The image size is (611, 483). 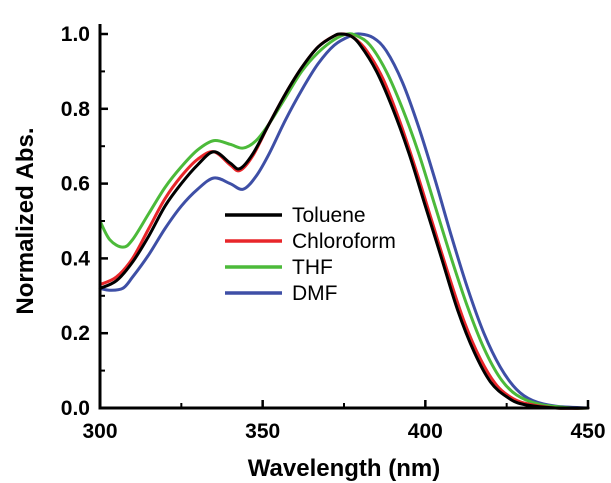 What do you see at coordinates (76, 258) in the screenshot?
I see `y-tick-label: 0.4` at bounding box center [76, 258].